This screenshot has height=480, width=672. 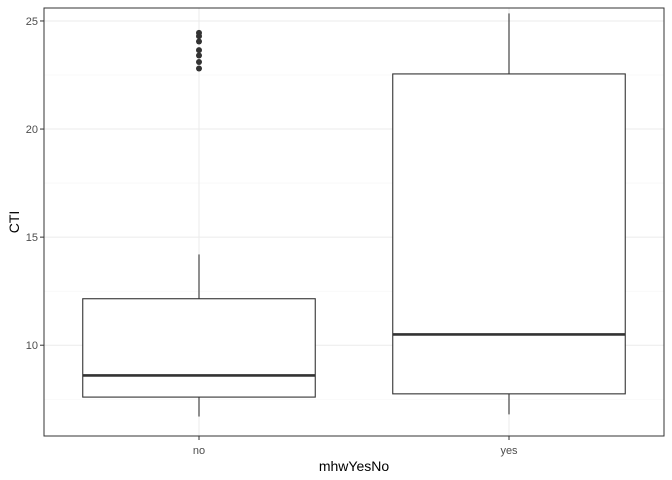 What do you see at coordinates (32, 238) in the screenshot?
I see `y-tick-label: 15` at bounding box center [32, 238].